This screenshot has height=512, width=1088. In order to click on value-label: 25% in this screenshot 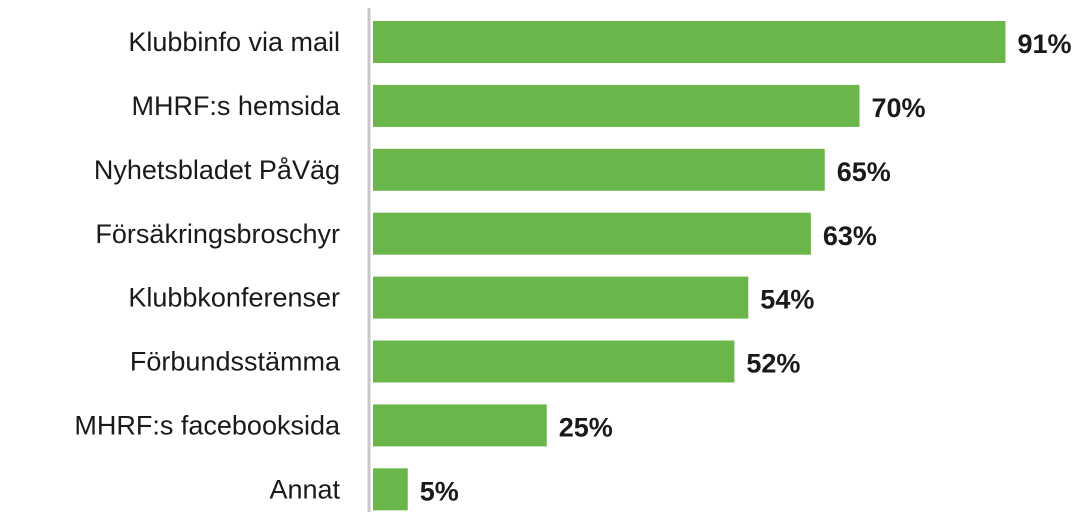, I will do `click(586, 428)`.